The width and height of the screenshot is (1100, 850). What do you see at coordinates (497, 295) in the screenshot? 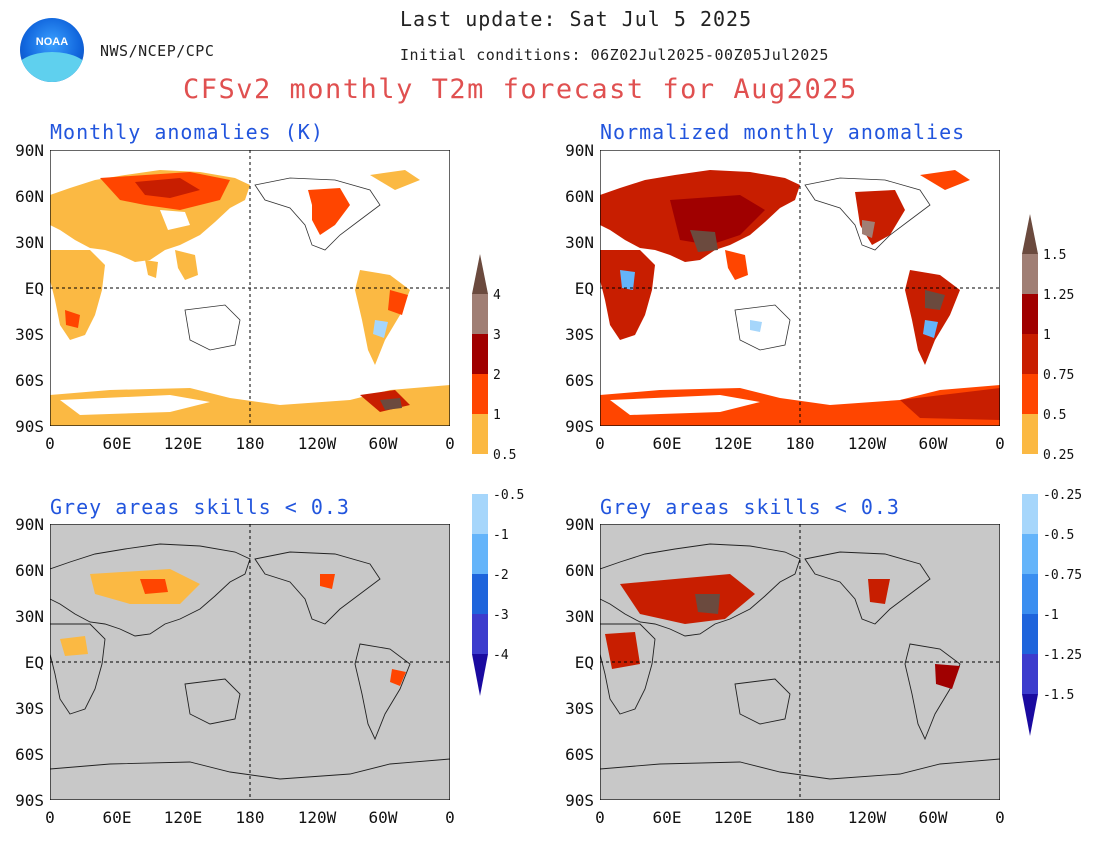
I see `colorbar-label: 4` at bounding box center [497, 295].